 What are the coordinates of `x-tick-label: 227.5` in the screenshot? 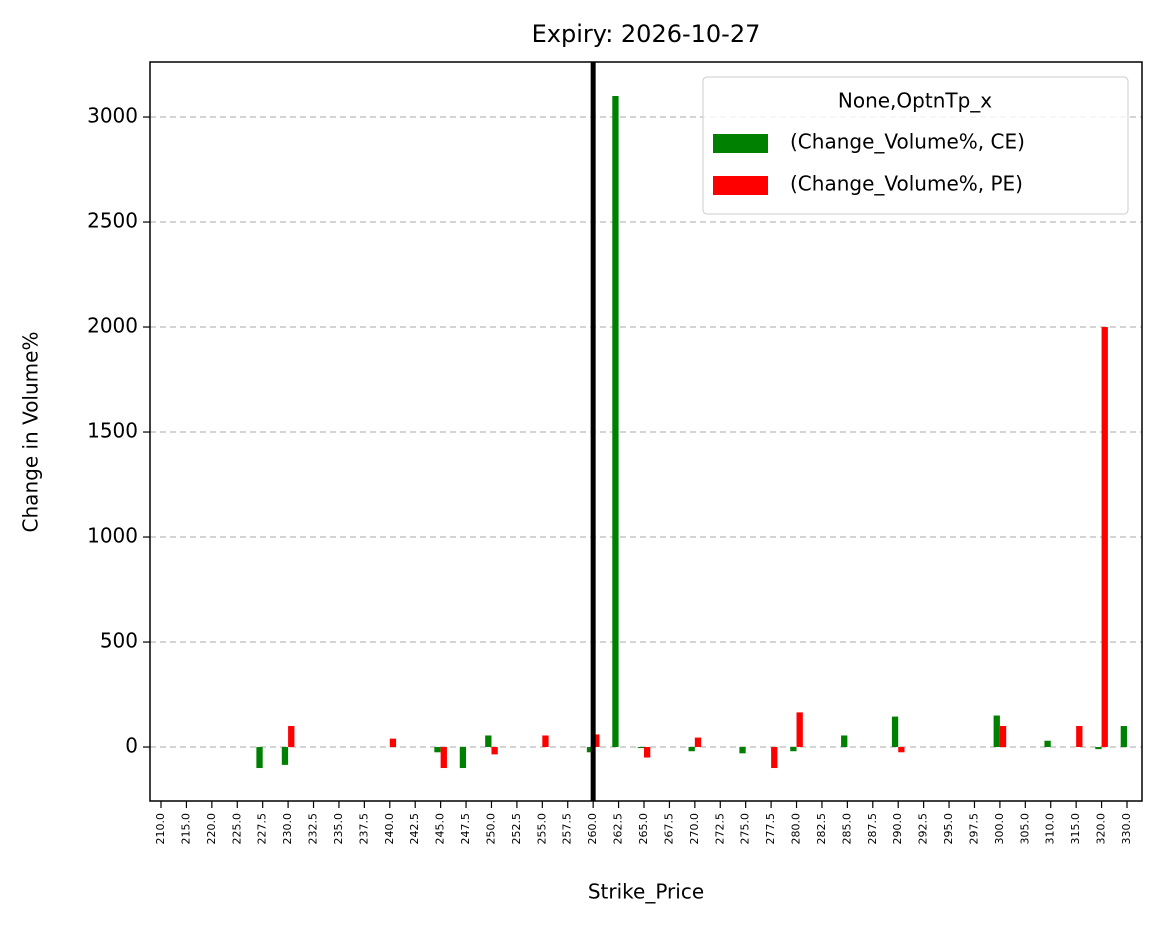 It's located at (262, 829).